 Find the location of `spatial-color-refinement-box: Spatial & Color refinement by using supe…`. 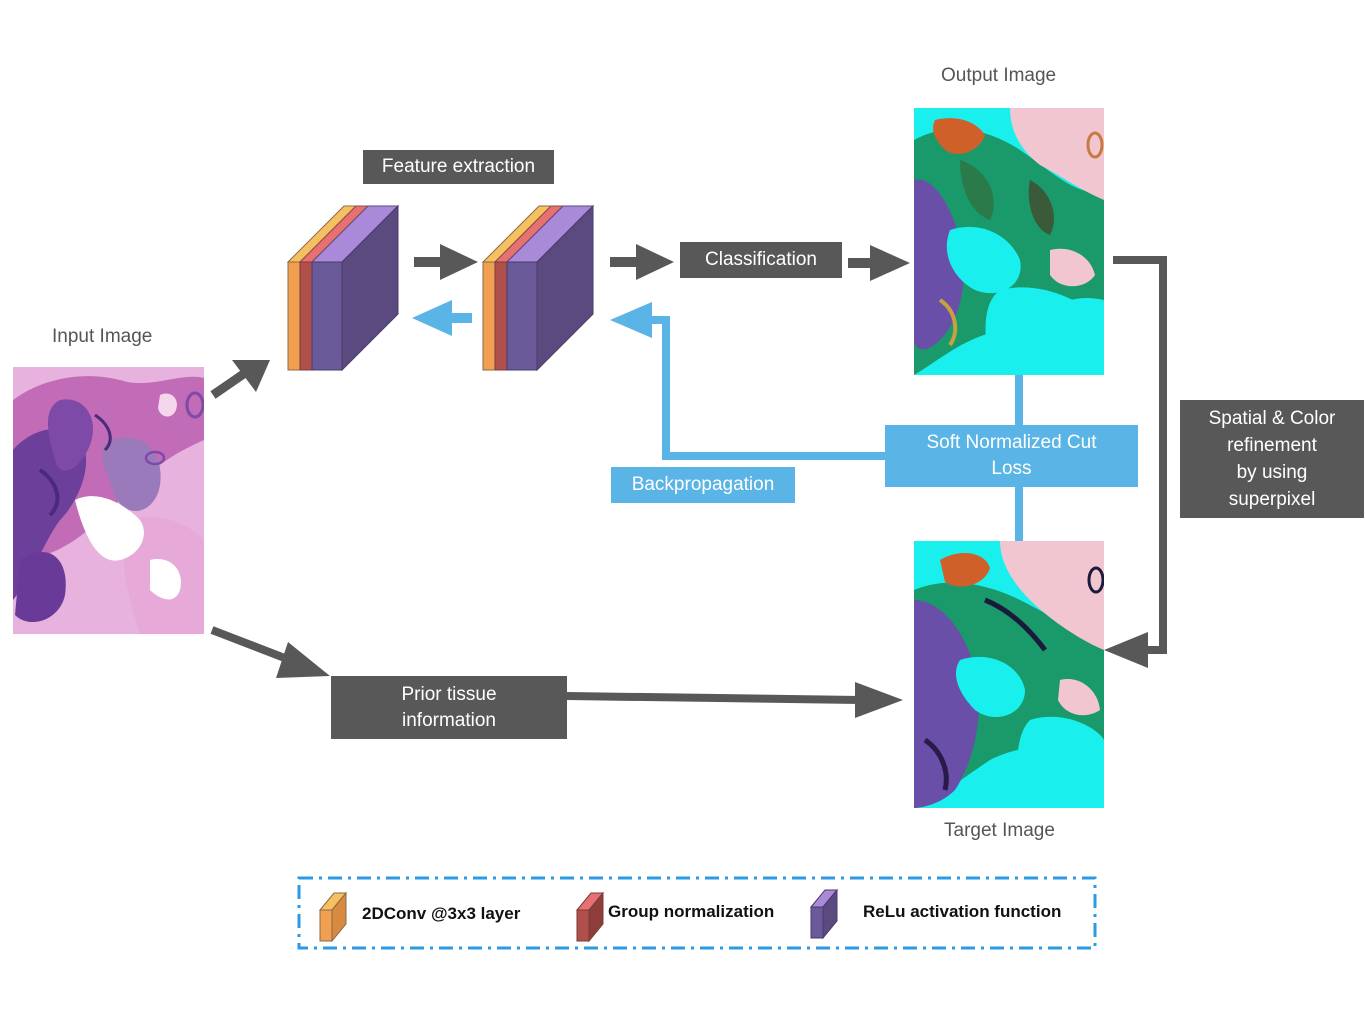

spatial-color-refinement-box: Spatial & Color refinement by using supe… is located at coordinates (1272, 459).